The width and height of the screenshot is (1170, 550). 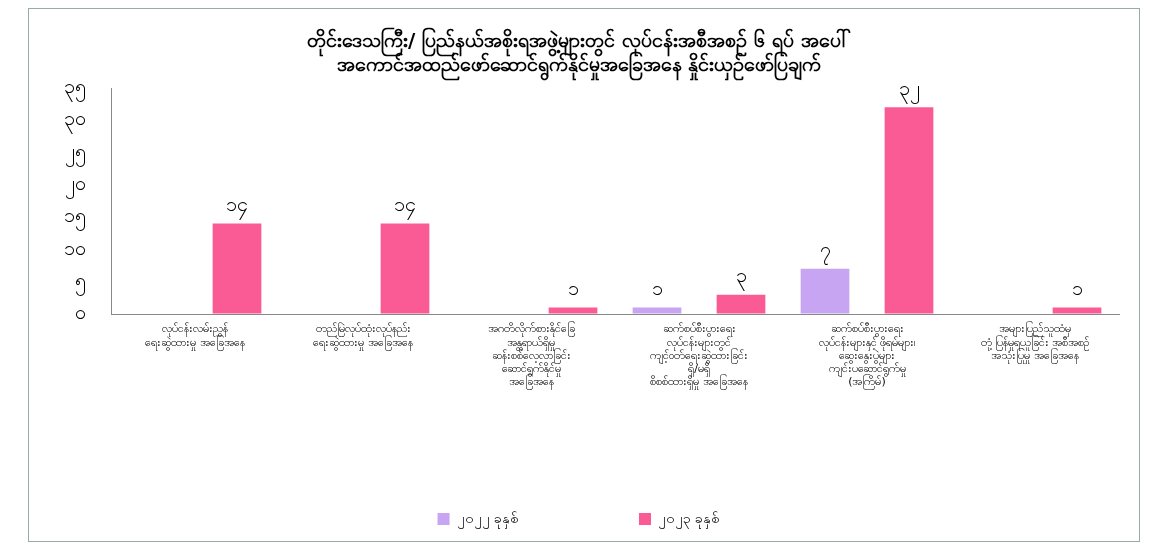 What do you see at coordinates (909, 89) in the screenshot?
I see `data-label: ၃၂` at bounding box center [909, 89].